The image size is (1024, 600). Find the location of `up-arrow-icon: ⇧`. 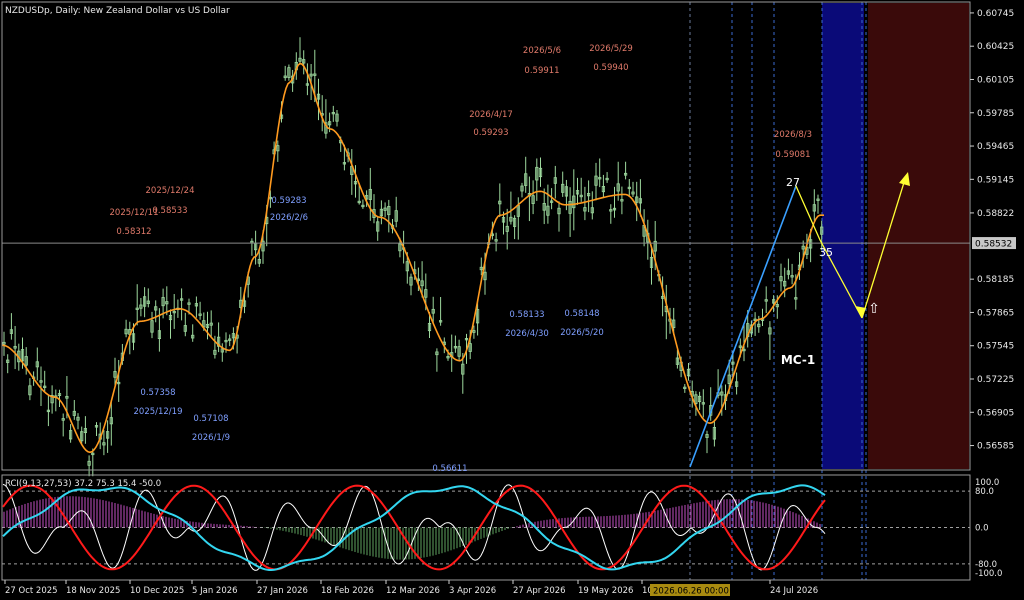

up-arrow-icon: ⇧ is located at coordinates (874, 309).